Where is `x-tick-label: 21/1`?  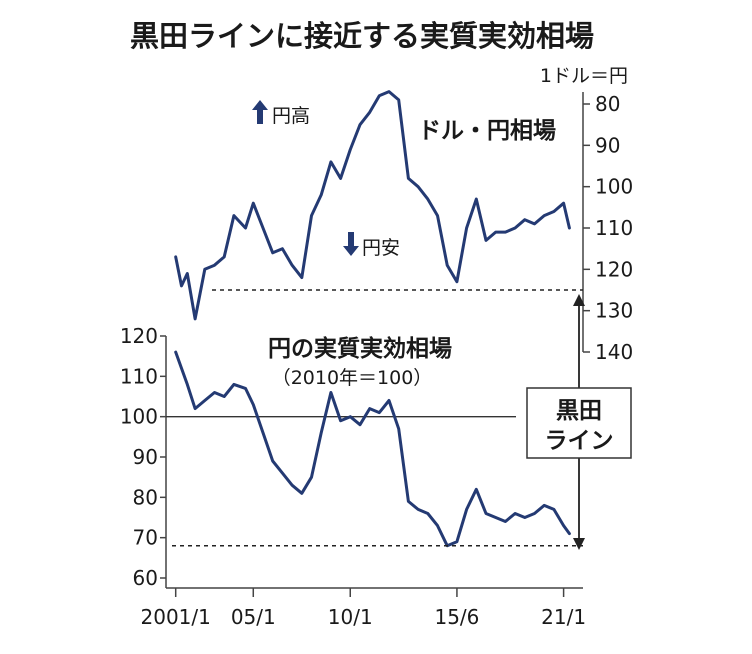
x-tick-label: 21/1 is located at coordinates (563, 617).